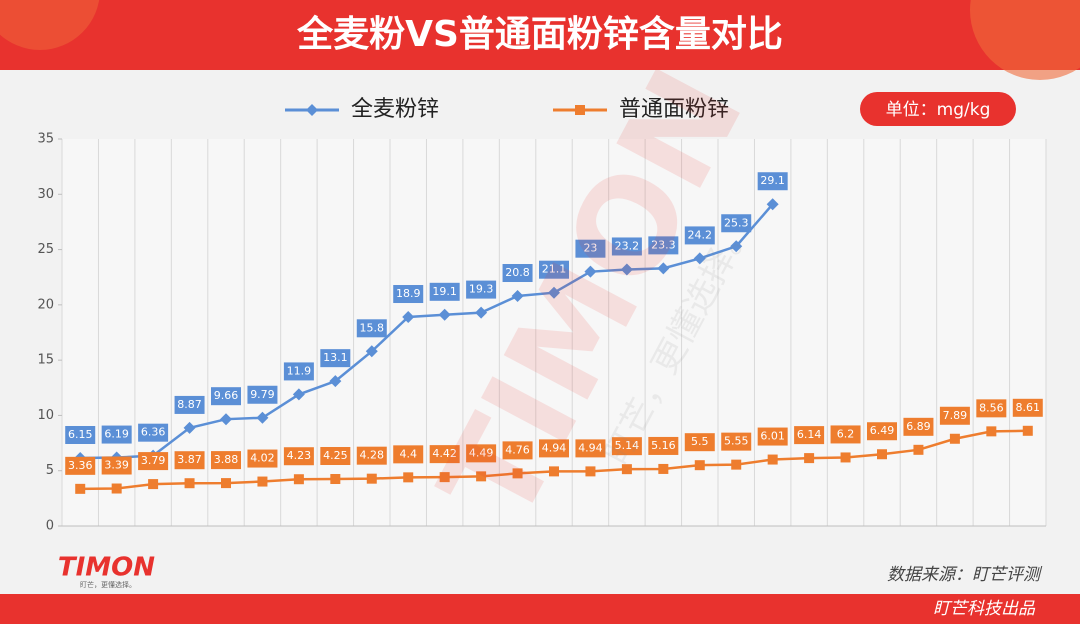 This screenshot has width=1080, height=624. Describe the element at coordinates (45, 194) in the screenshot. I see `y-tick-label: 30` at that location.